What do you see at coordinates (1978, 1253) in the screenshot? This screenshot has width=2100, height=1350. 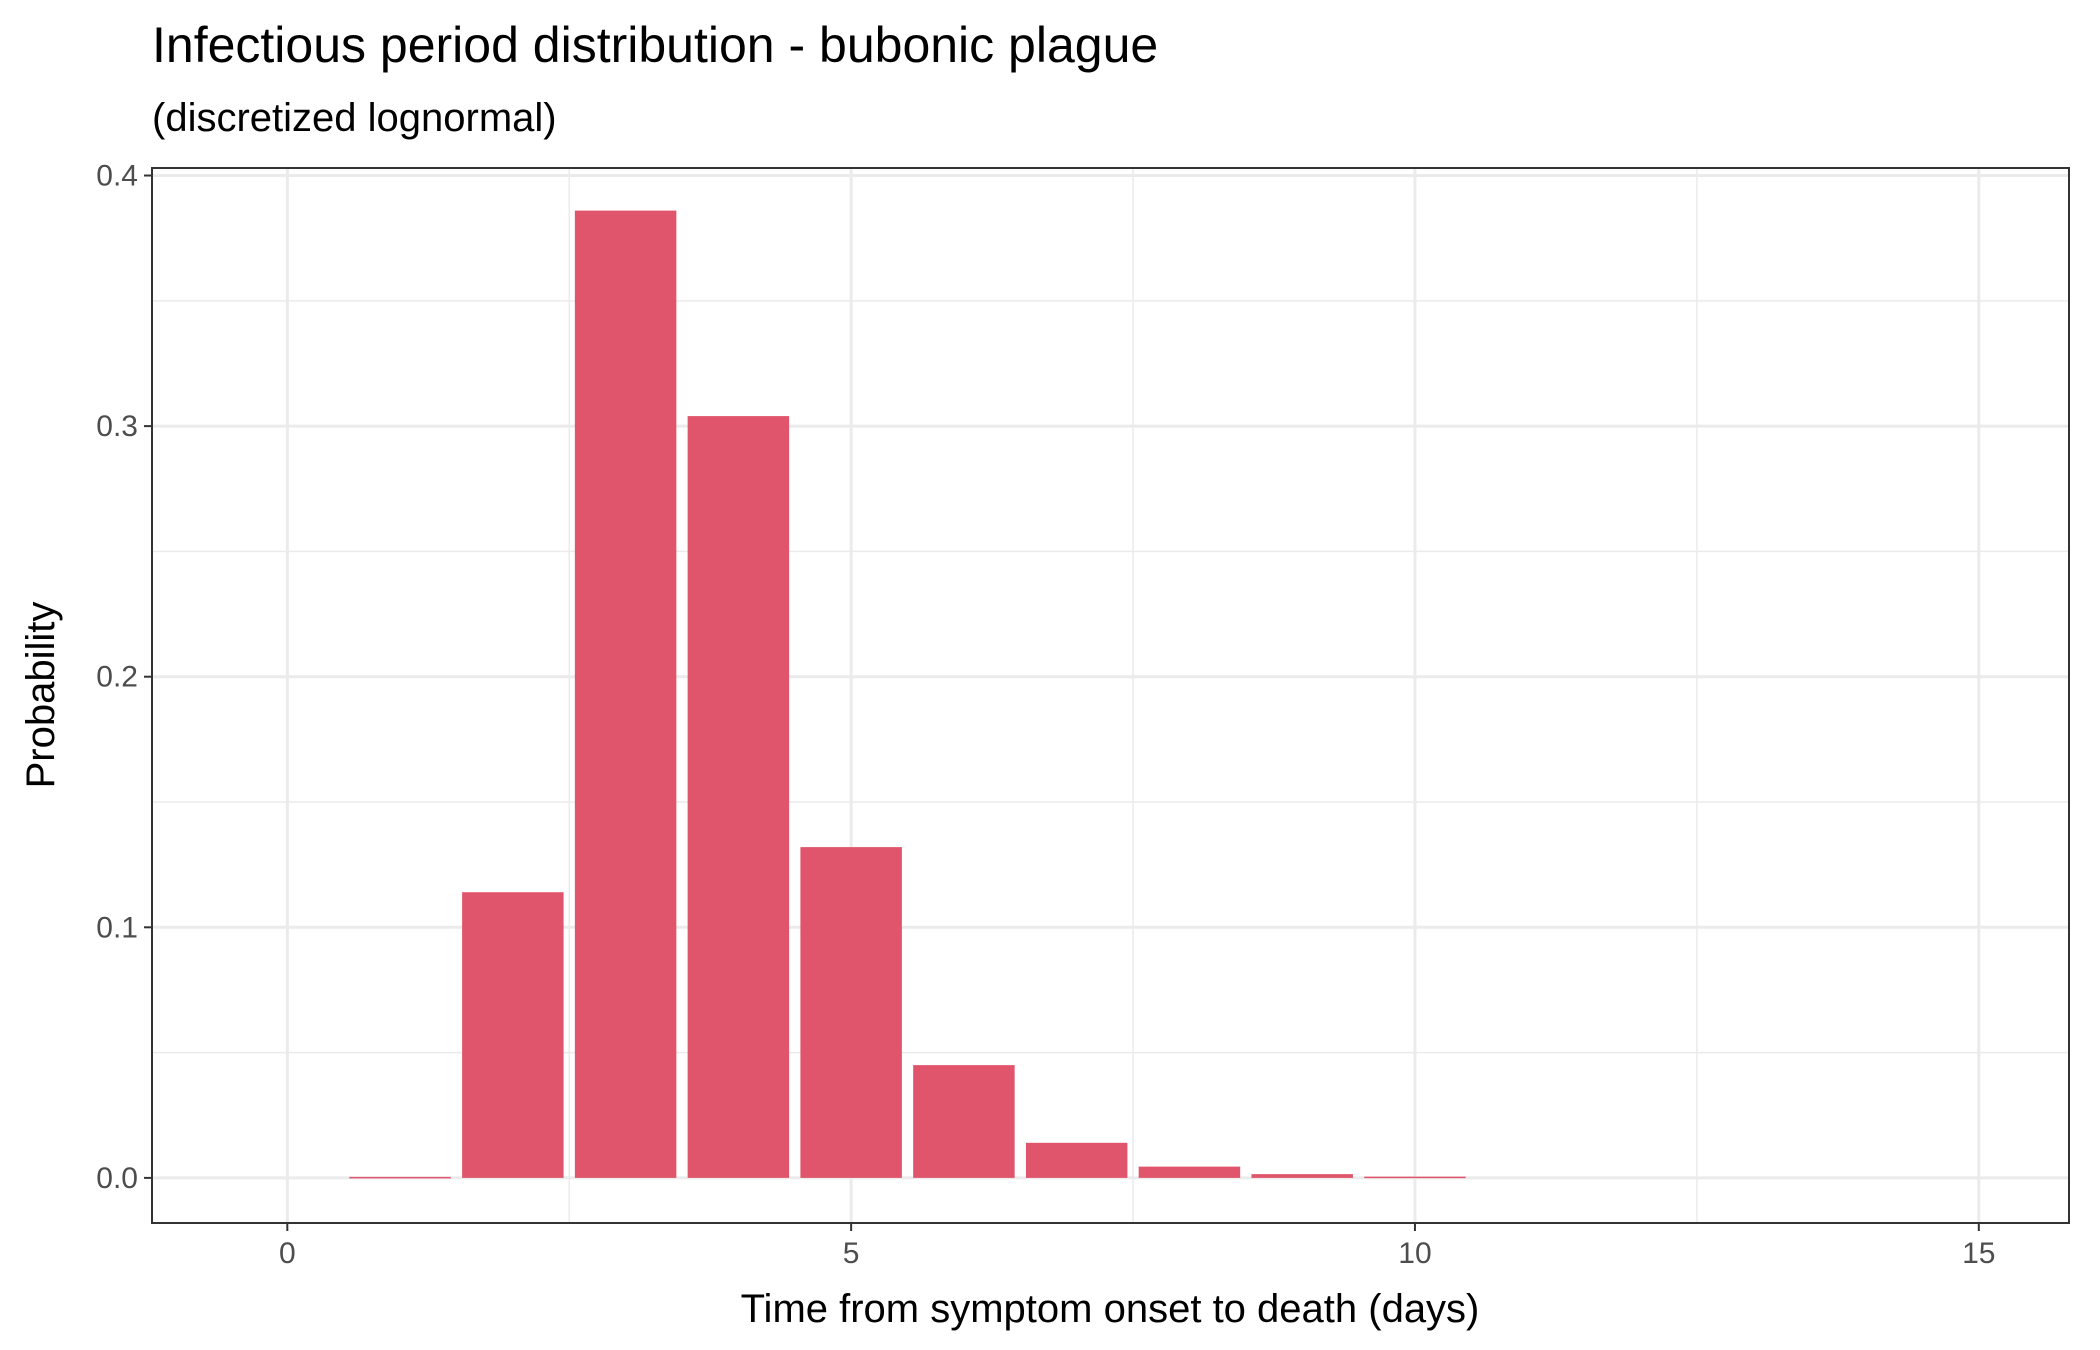 I see `x-tick-label: 15` at bounding box center [1978, 1253].